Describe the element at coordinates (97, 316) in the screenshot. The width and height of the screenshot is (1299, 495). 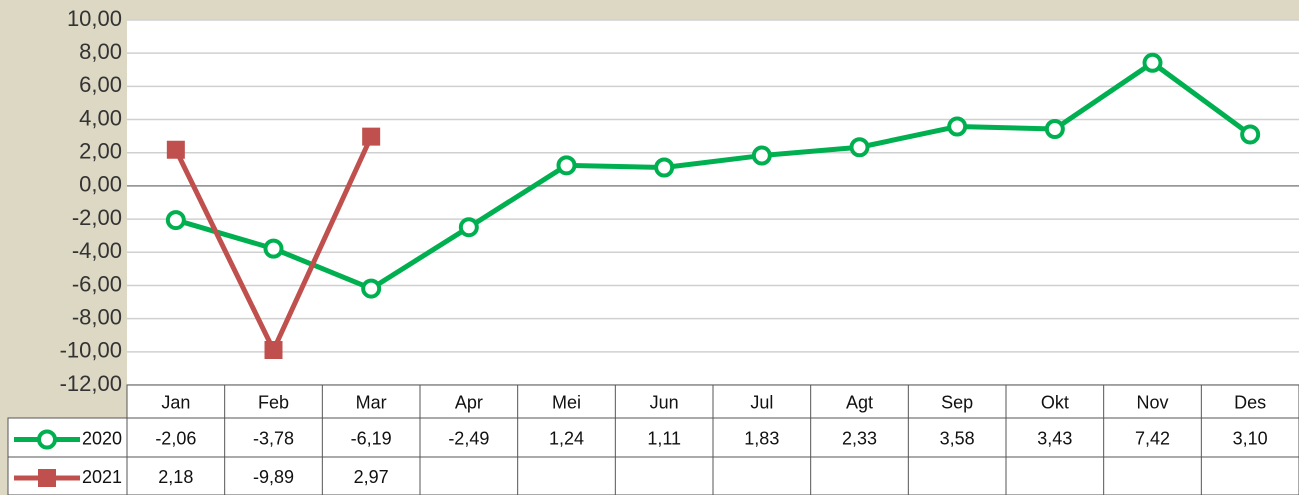
I see `y-tick-label: -8,00` at that location.